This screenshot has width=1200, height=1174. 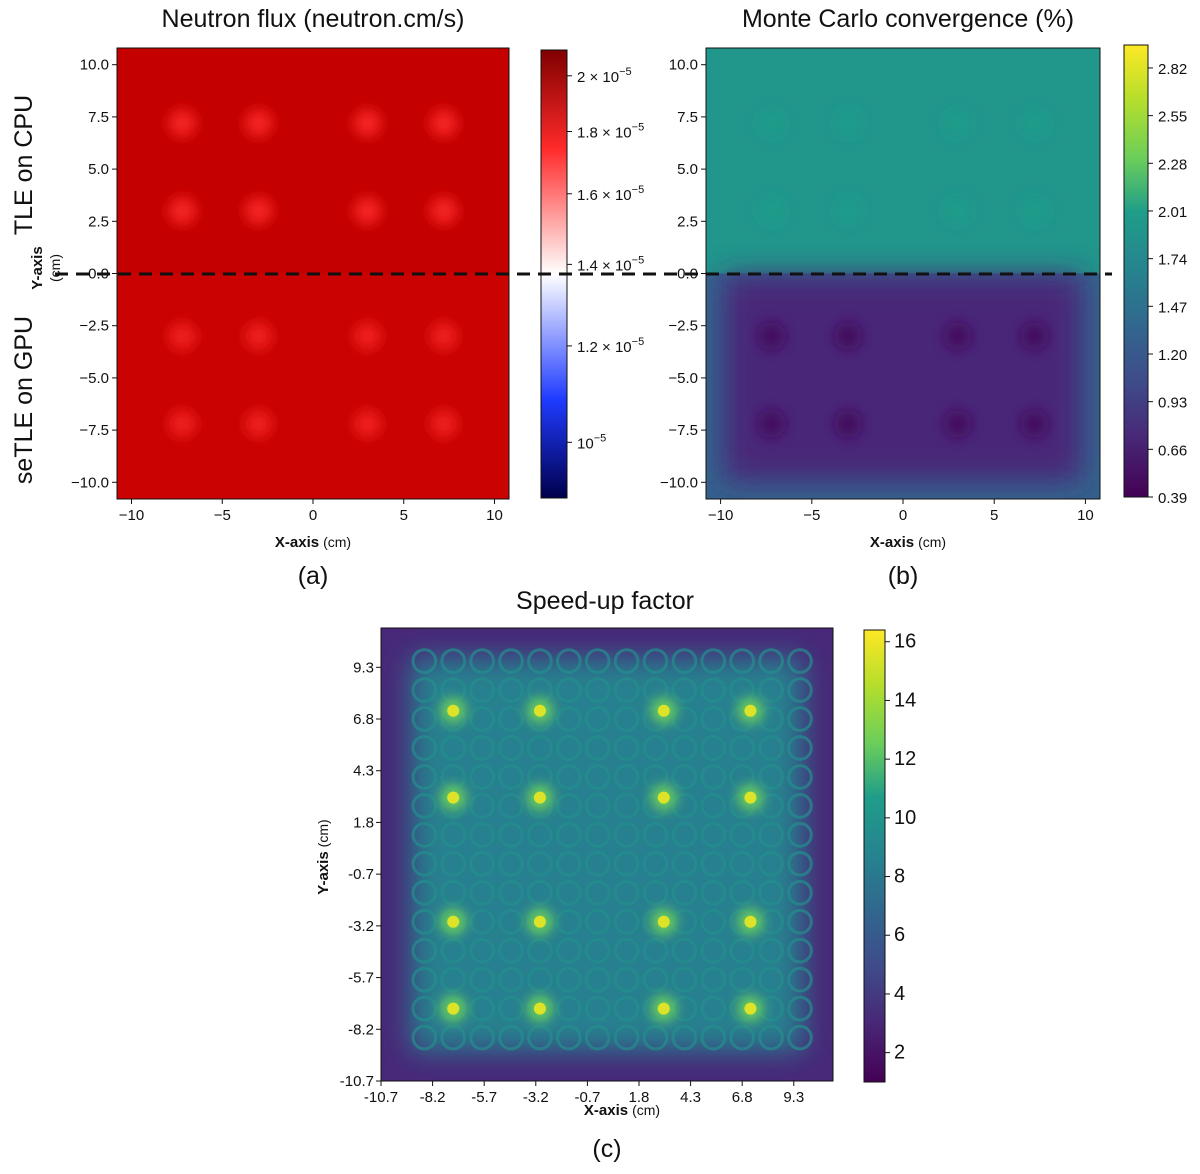 What do you see at coordinates (690, 1097) in the screenshot?
I see `panel-c-x-tick-label: 4.3` at bounding box center [690, 1097].